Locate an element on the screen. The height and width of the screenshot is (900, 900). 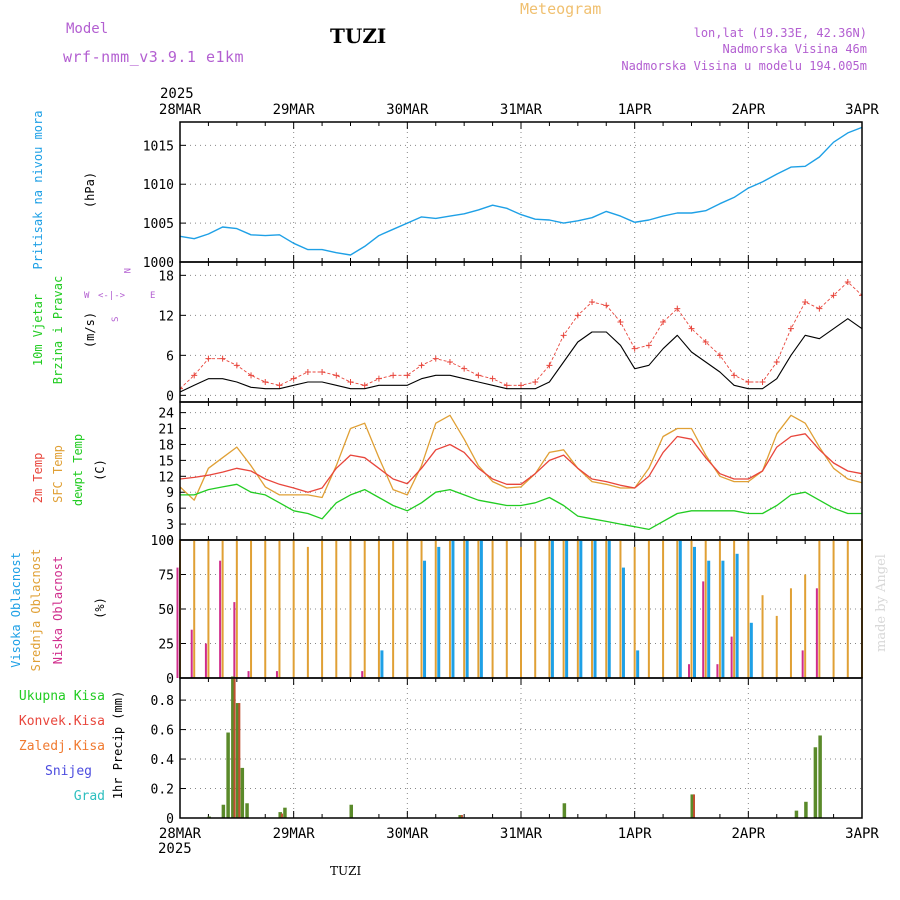
pressure-unit: (hPa) is located at coordinates (90, 190).